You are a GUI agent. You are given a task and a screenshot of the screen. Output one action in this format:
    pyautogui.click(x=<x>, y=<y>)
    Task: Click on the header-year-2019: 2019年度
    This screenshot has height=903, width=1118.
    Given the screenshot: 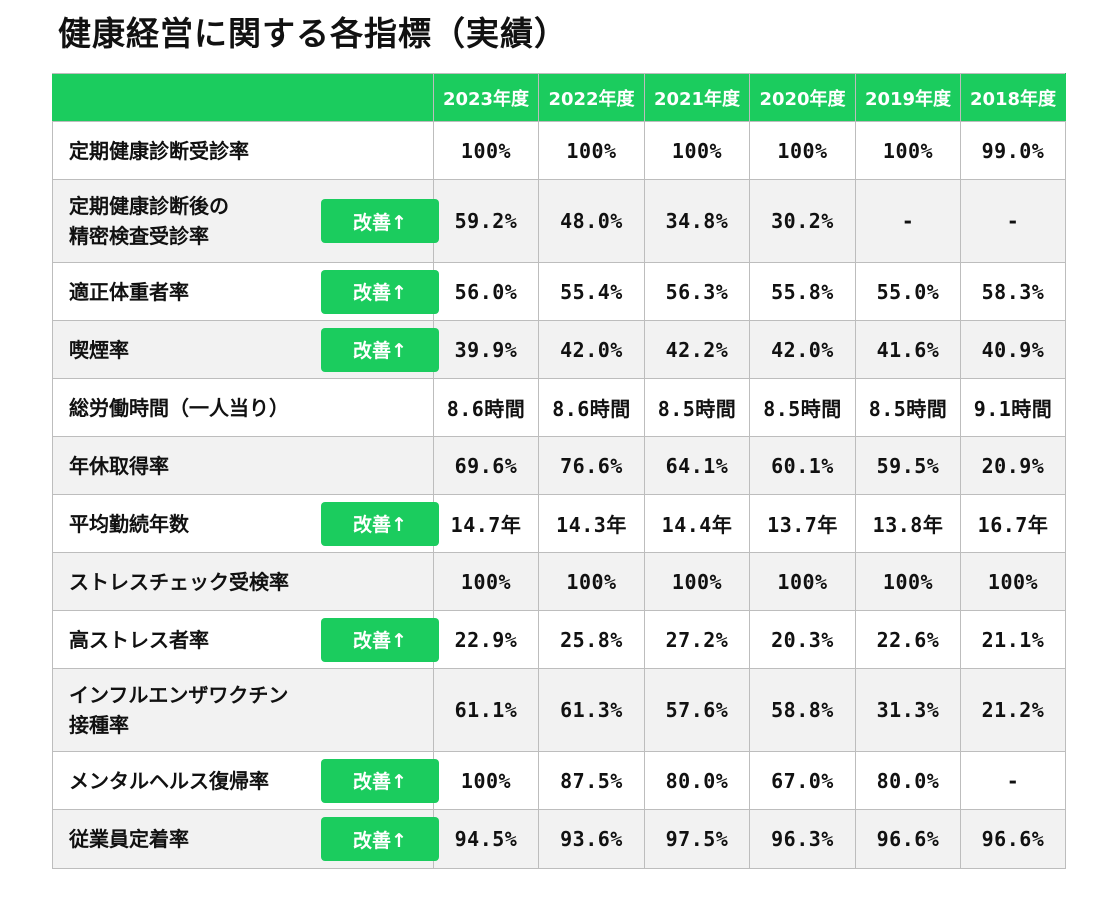 What is the action you would take?
    pyautogui.click(x=908, y=97)
    